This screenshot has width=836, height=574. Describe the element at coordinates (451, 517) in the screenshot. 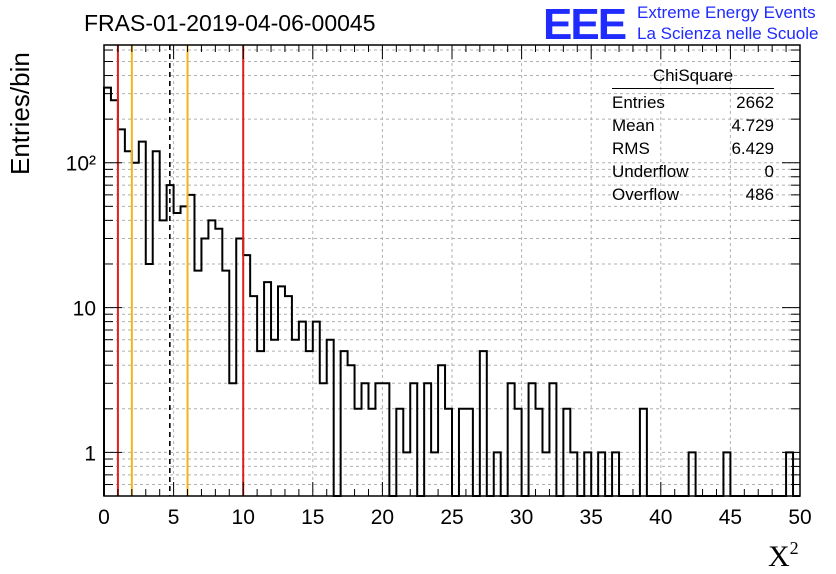

I see `x-tick-label: 25` at that location.